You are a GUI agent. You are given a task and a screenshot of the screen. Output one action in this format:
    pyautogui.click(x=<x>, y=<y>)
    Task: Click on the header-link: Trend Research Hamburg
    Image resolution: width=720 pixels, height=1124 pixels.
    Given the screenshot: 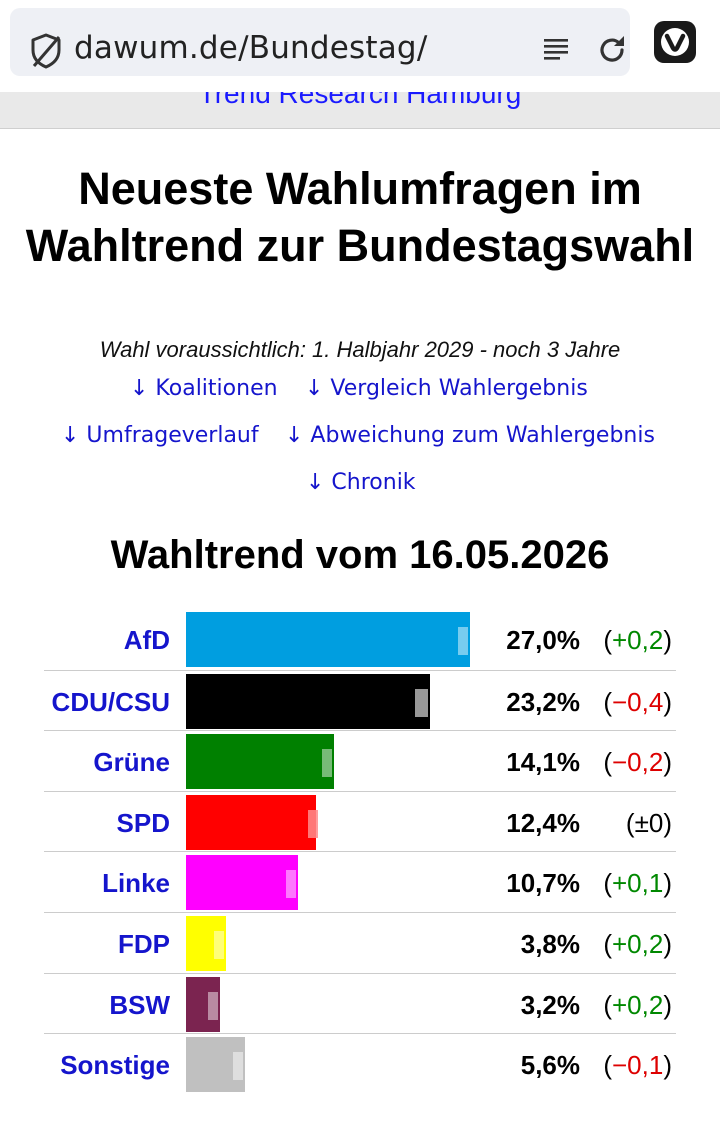 What is the action you would take?
    pyautogui.click(x=360, y=100)
    